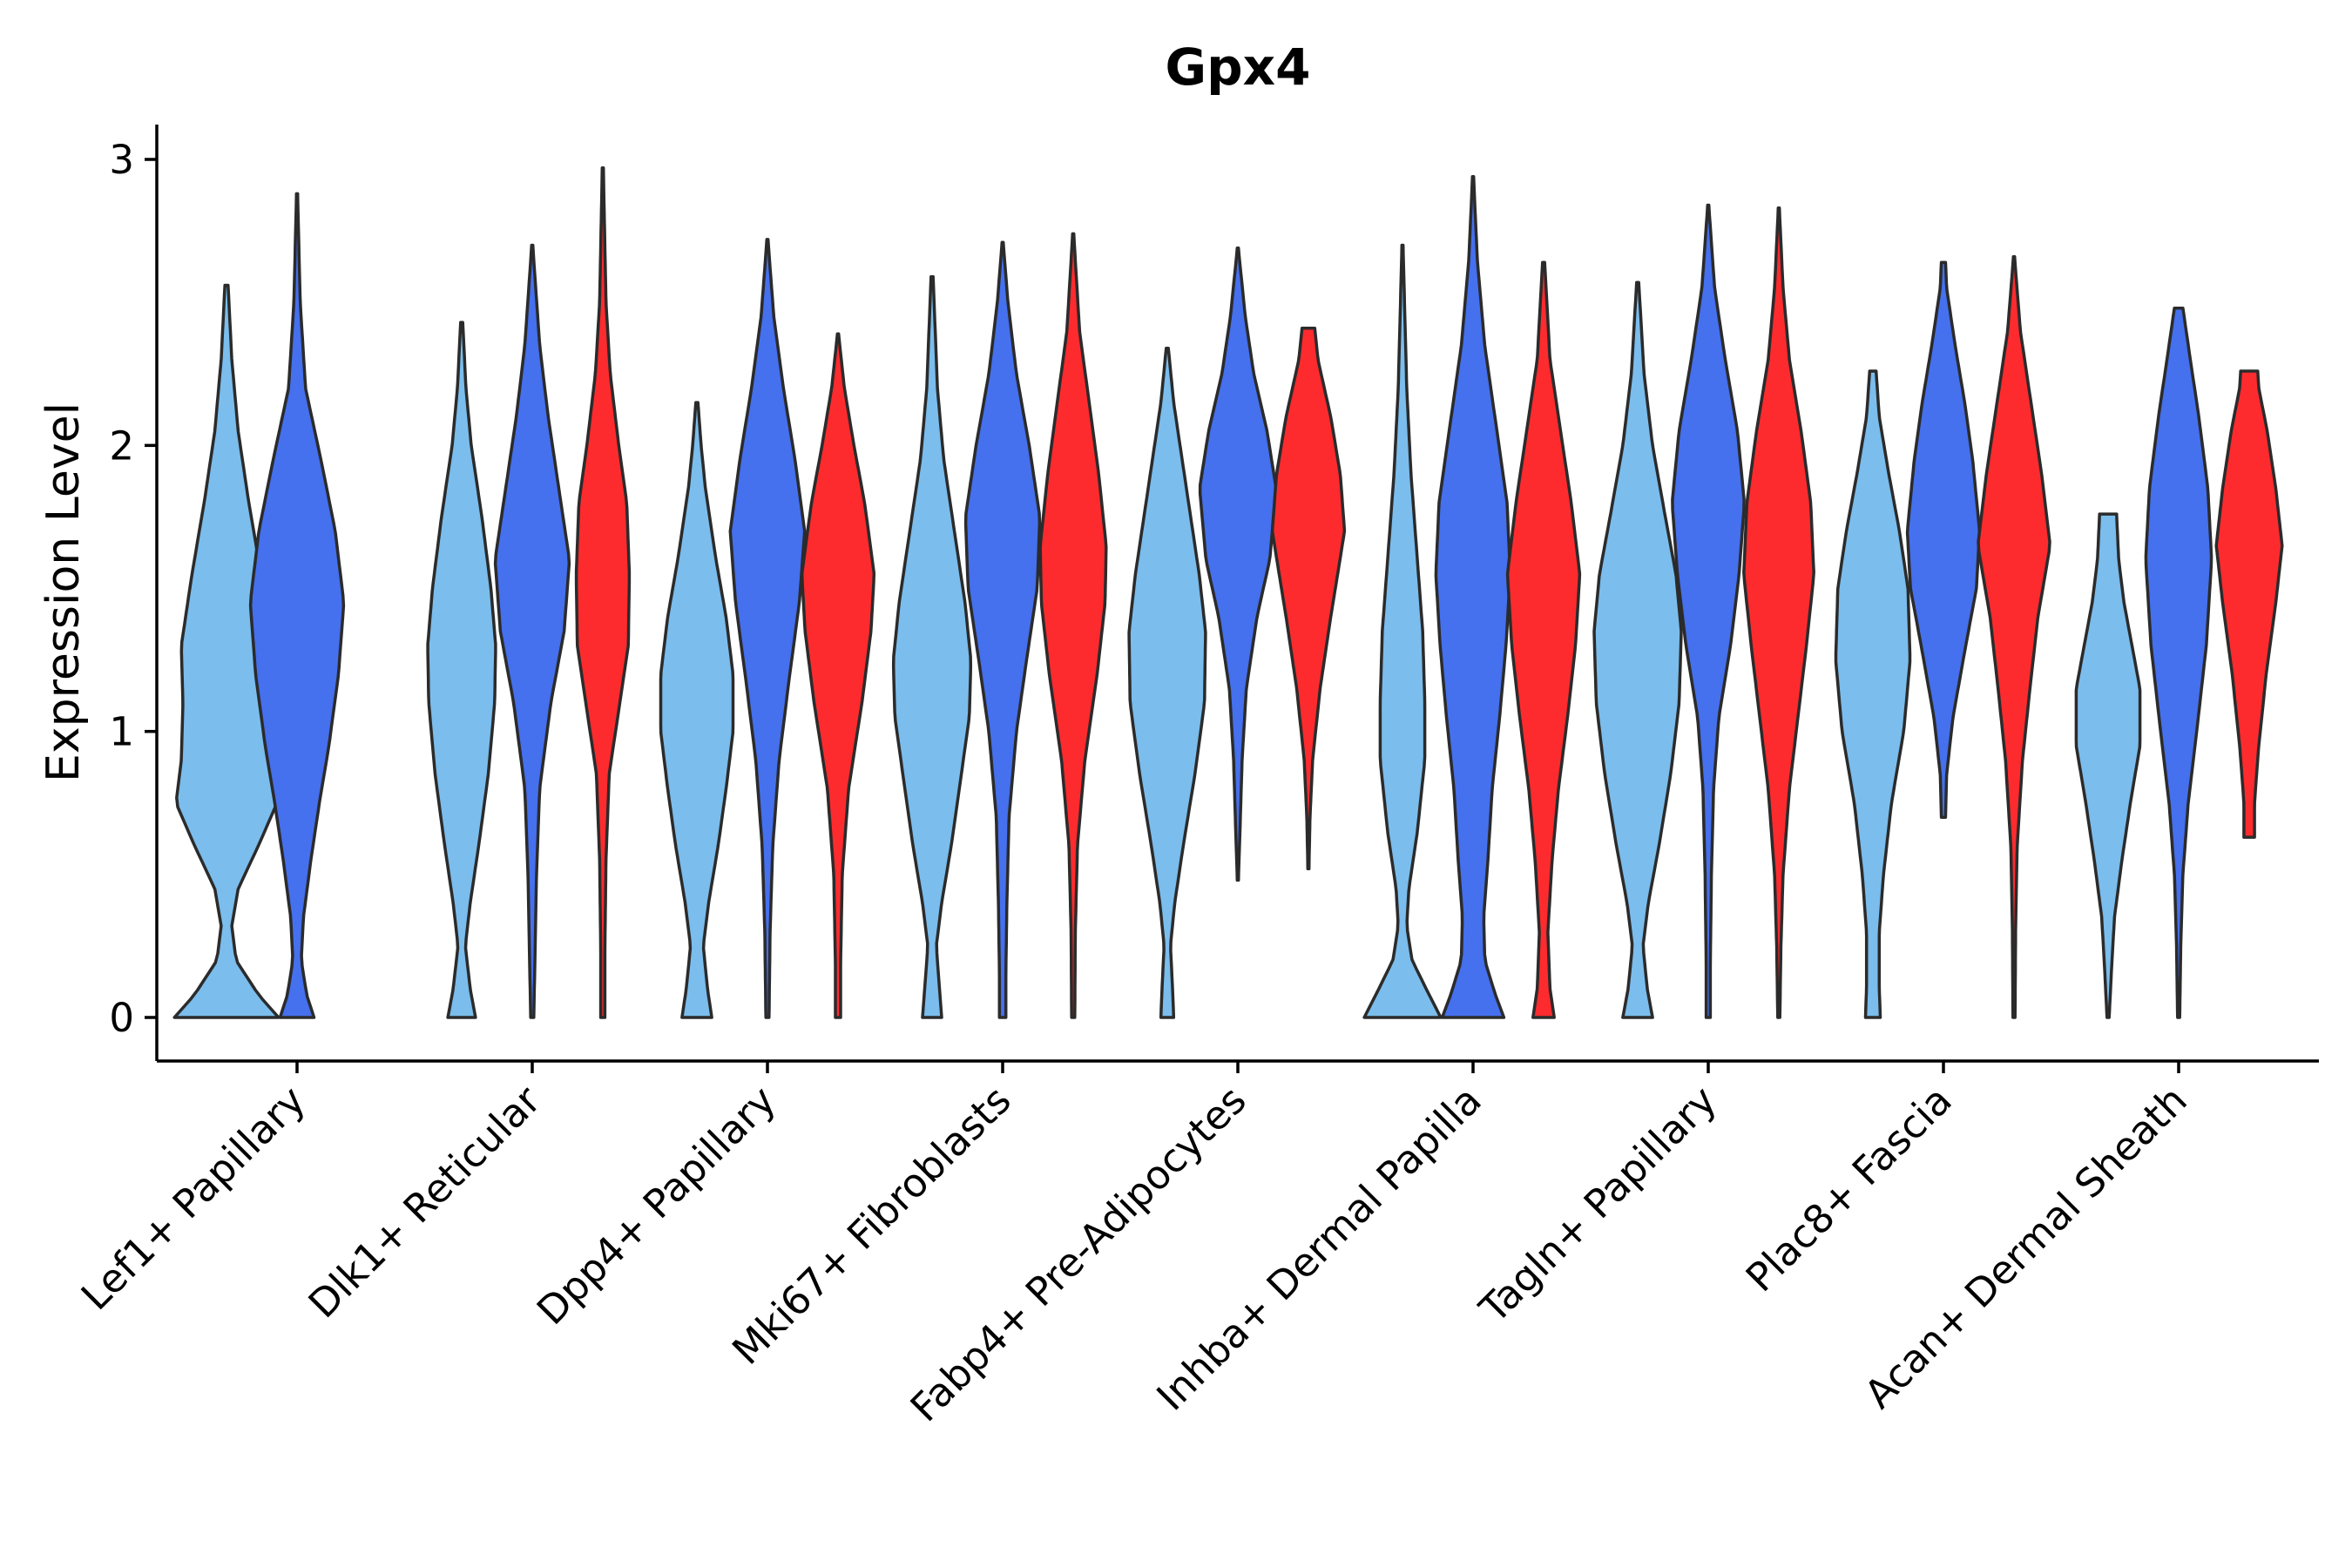  What do you see at coordinates (133, 589) in the screenshot?
I see `y-ticks: 0 1 2 3` at bounding box center [133, 589].